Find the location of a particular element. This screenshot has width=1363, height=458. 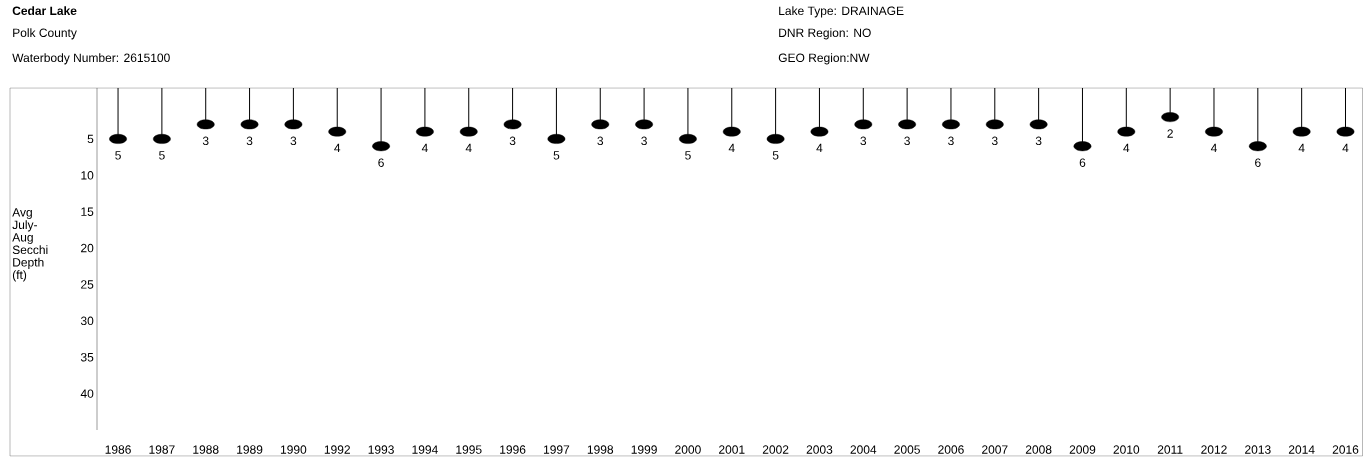

x-tick-label: 1995 is located at coordinates (469, 449).